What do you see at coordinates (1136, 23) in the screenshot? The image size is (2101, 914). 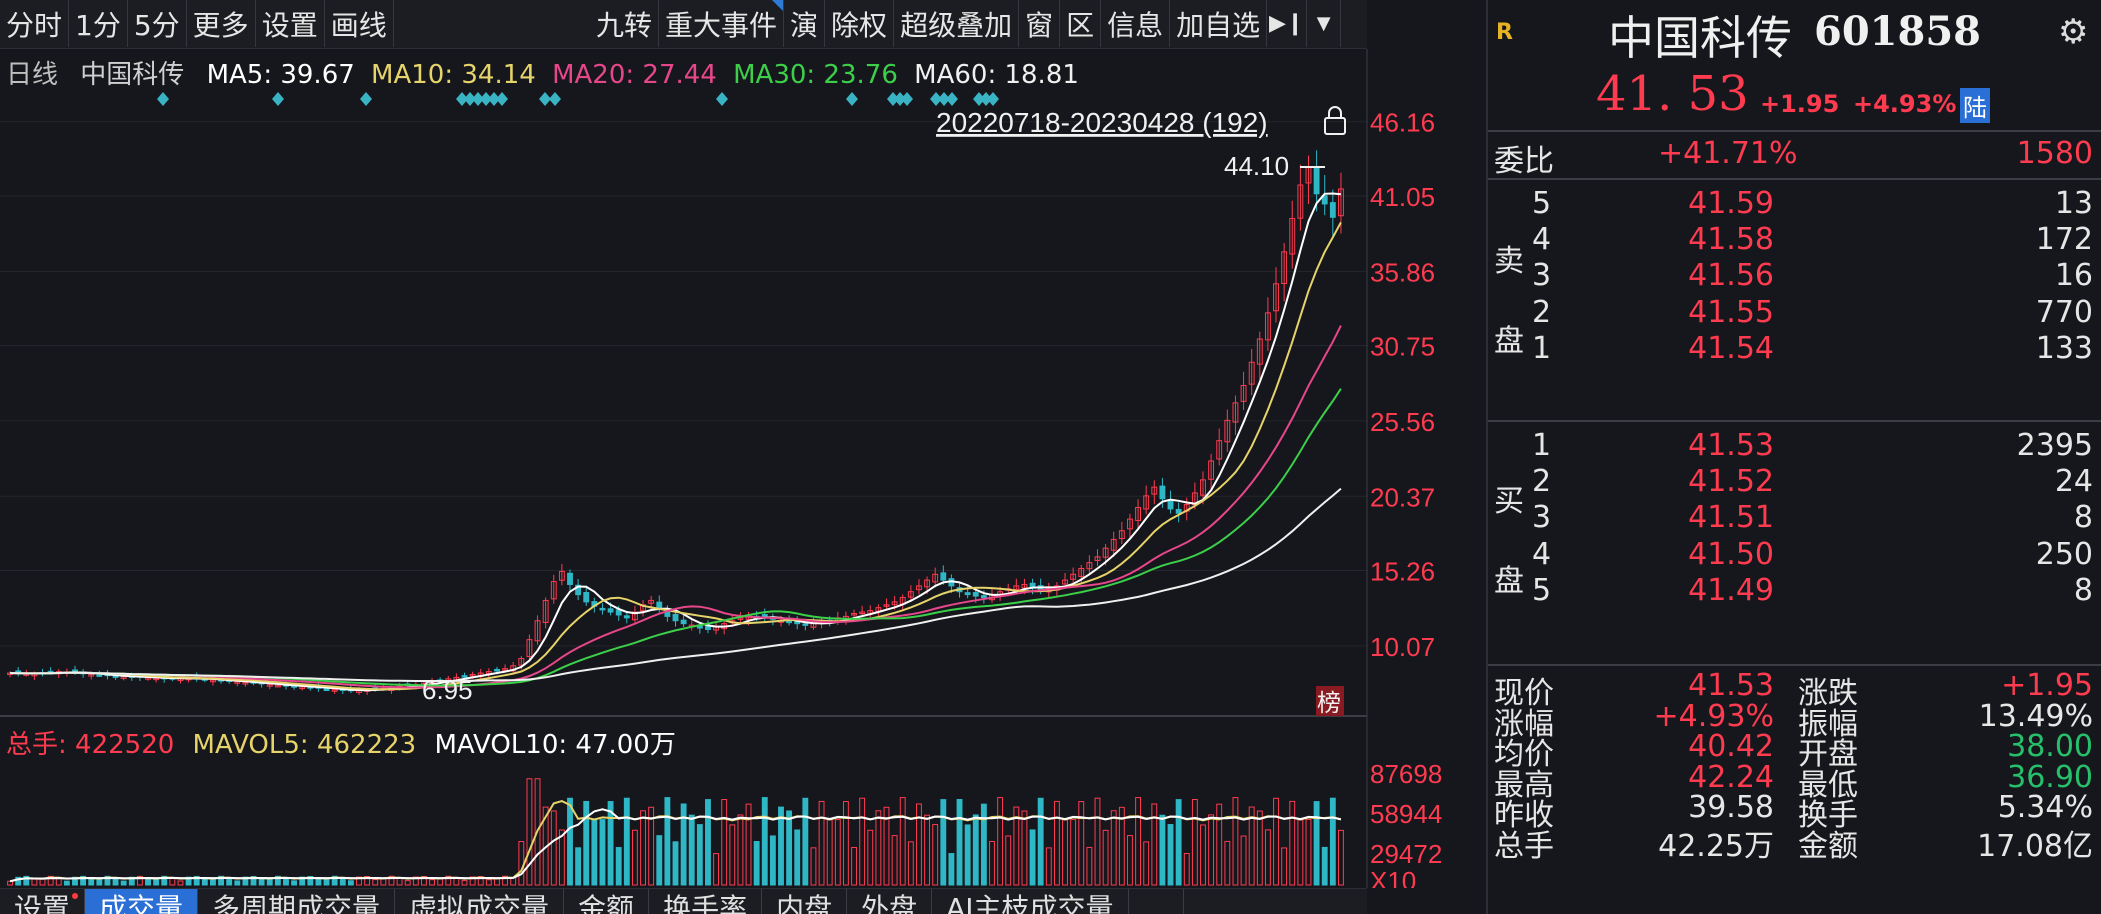 I see `tool-button-7: 信息` at bounding box center [1136, 23].